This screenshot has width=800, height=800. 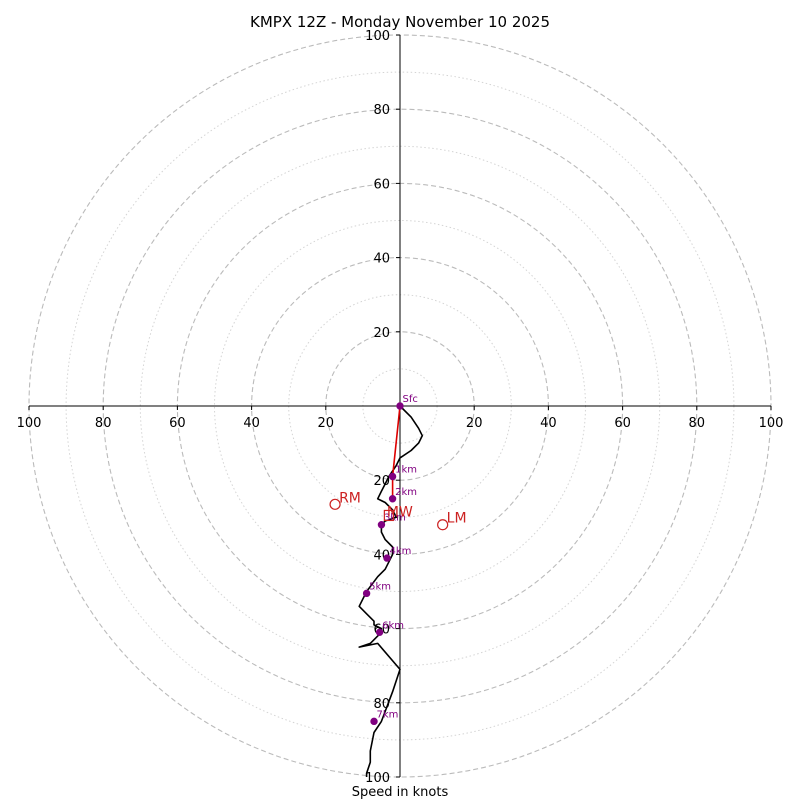 I want to click on storm-motion-mw: MW, so click(x=398, y=513).